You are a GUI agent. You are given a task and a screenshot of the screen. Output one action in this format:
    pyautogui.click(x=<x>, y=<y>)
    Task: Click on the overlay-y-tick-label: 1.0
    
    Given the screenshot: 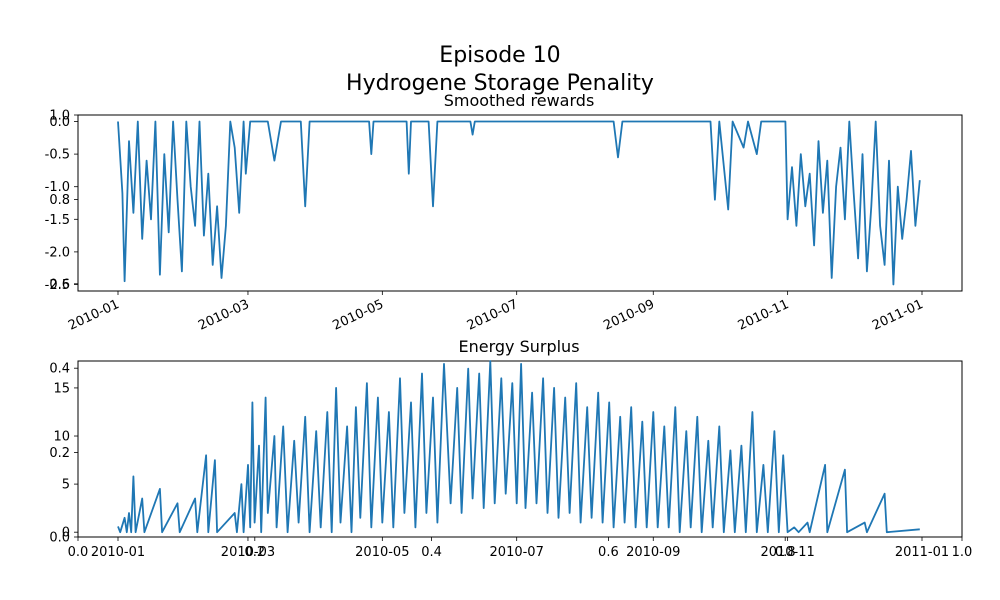 What is the action you would take?
    pyautogui.click(x=59, y=116)
    